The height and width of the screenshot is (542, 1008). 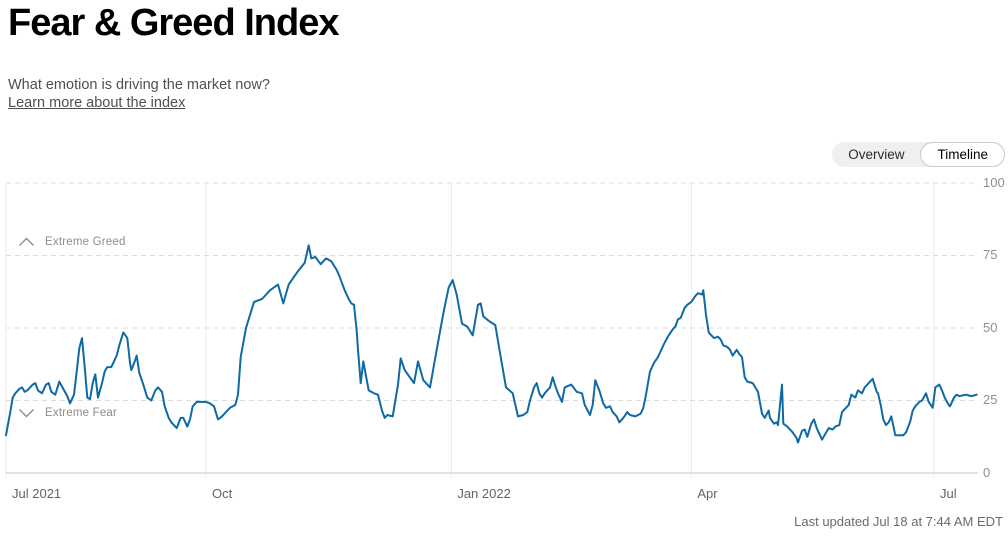 I want to click on toggle-timeline-button: Timeline, so click(x=962, y=154).